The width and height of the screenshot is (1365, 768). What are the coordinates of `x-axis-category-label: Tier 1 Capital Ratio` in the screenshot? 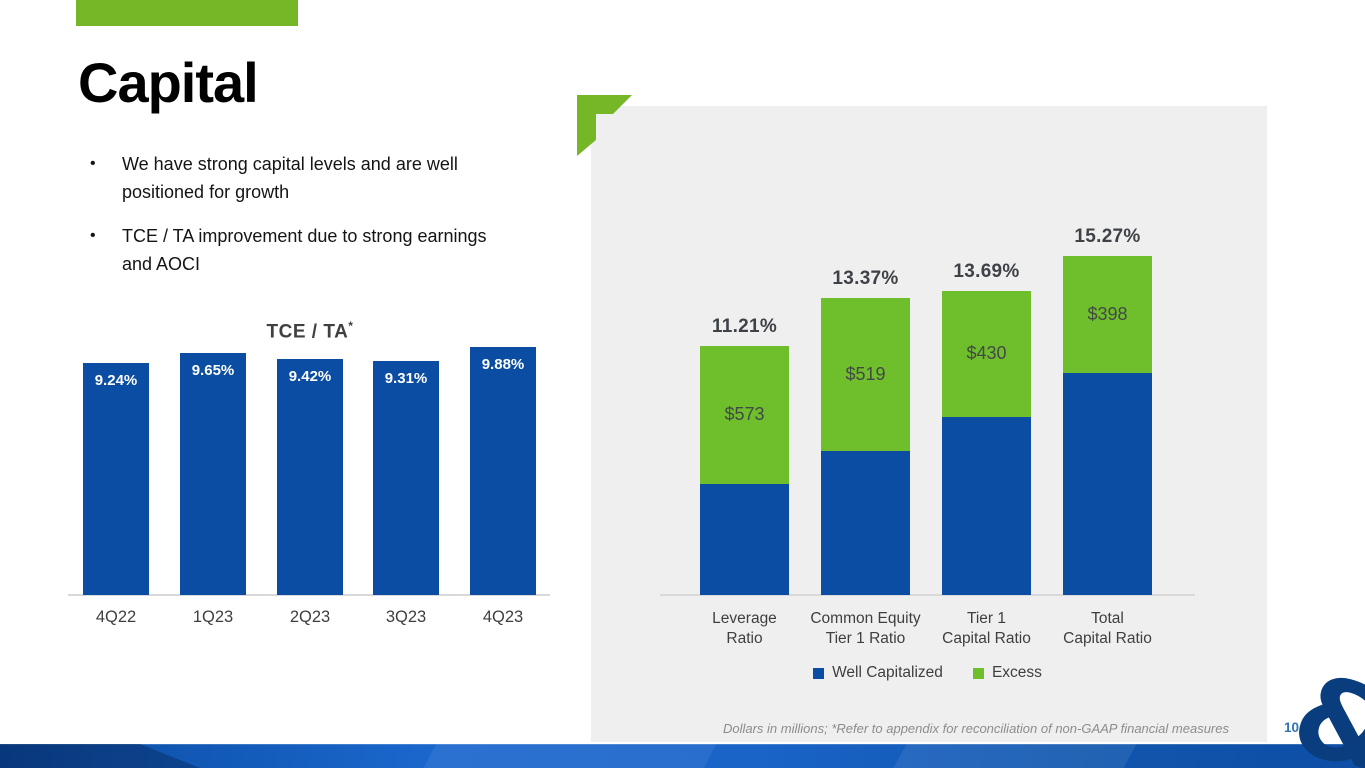 It's located at (987, 629).